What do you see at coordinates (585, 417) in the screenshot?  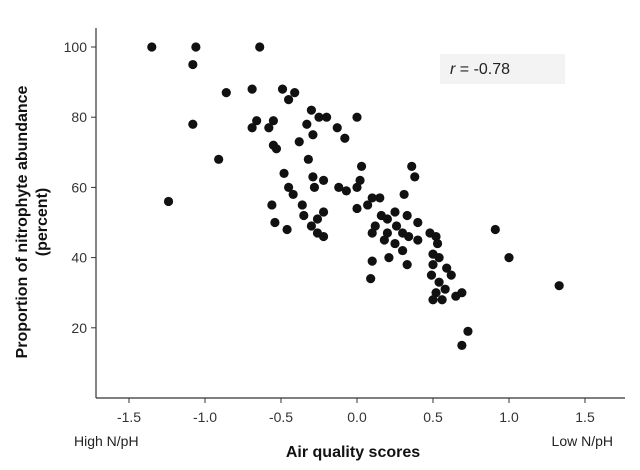 I see `x-tick-label: 1.5` at bounding box center [585, 417].